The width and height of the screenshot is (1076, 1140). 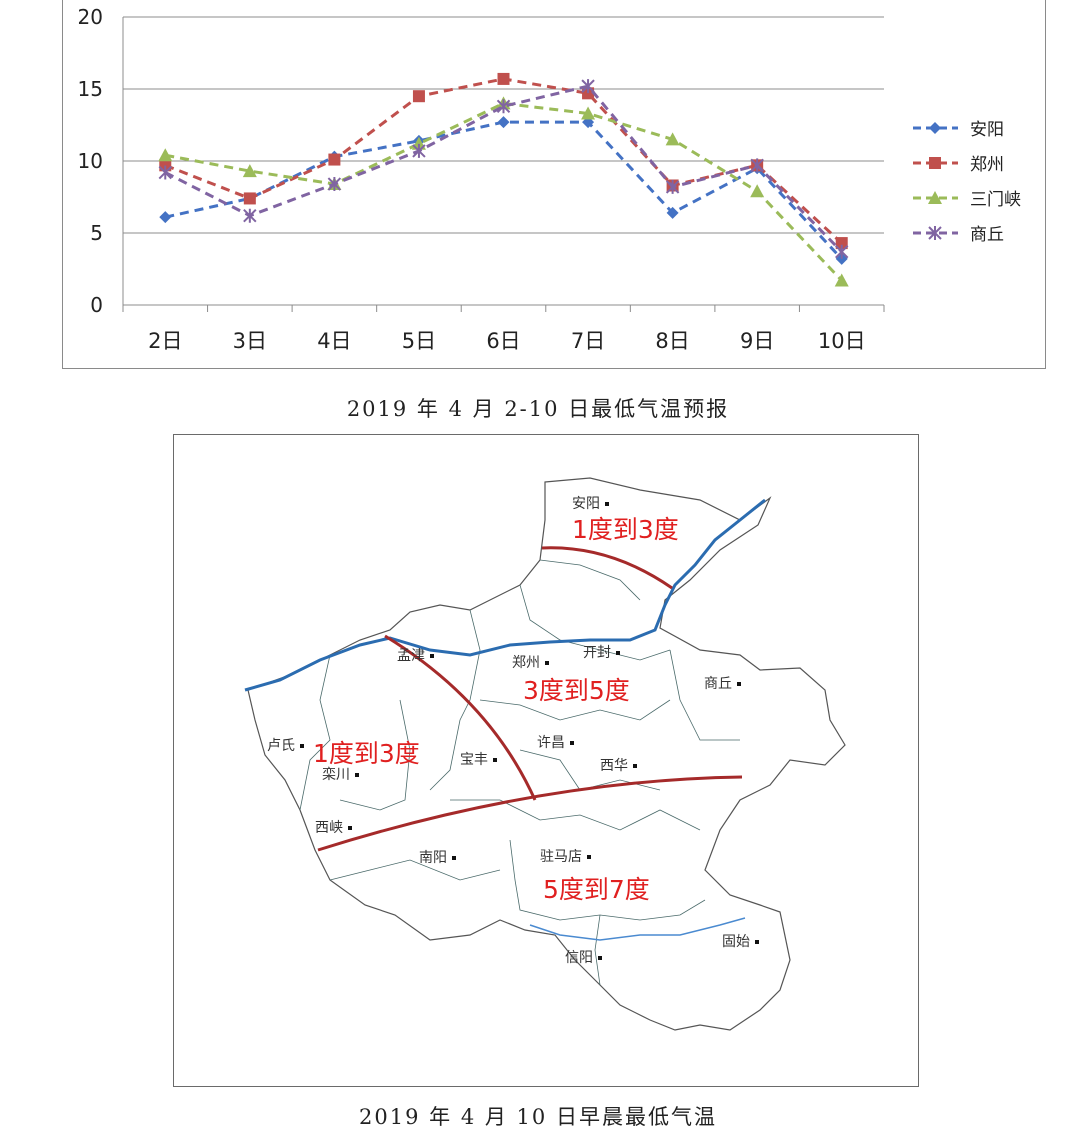 I want to click on series-line, so click(x=503, y=168).